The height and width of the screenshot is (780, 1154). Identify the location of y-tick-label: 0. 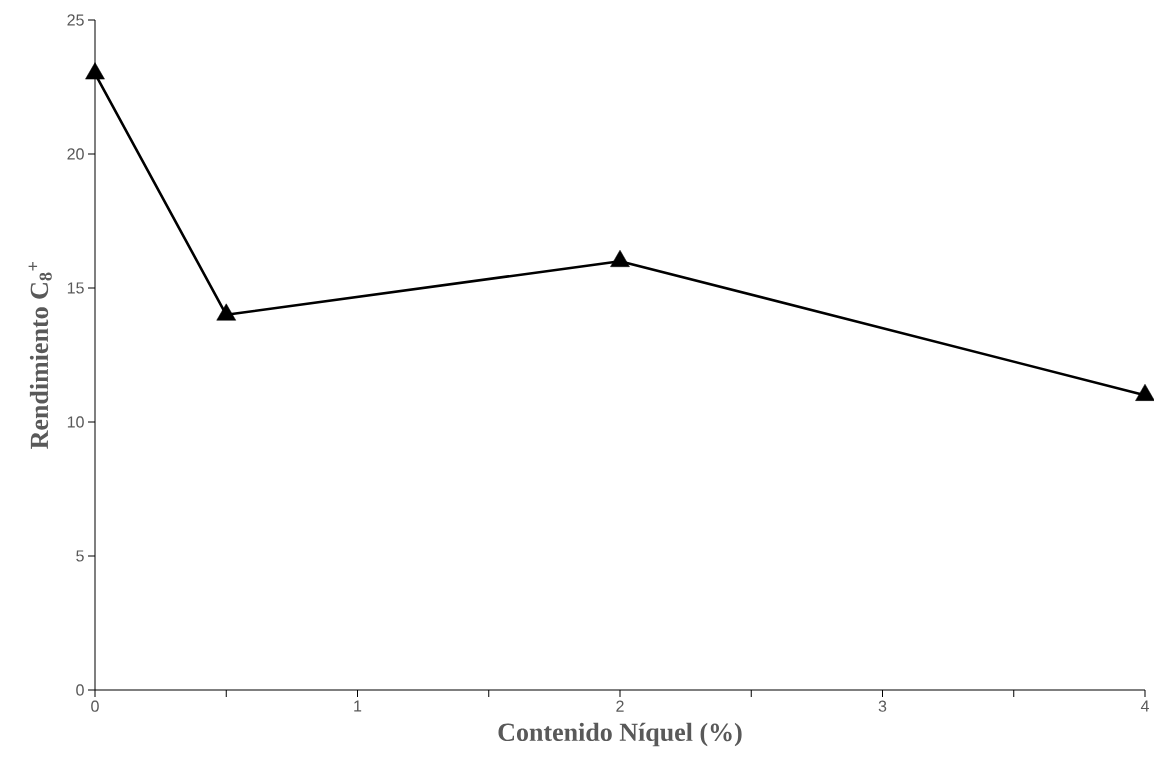
(80, 690).